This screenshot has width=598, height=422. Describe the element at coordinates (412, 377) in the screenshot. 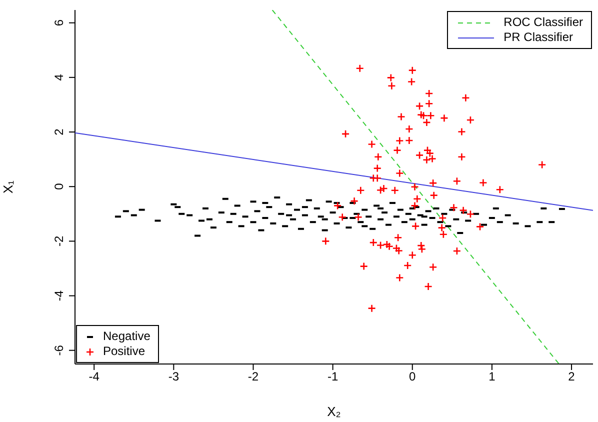

I see `x-tick-label: 0` at that location.